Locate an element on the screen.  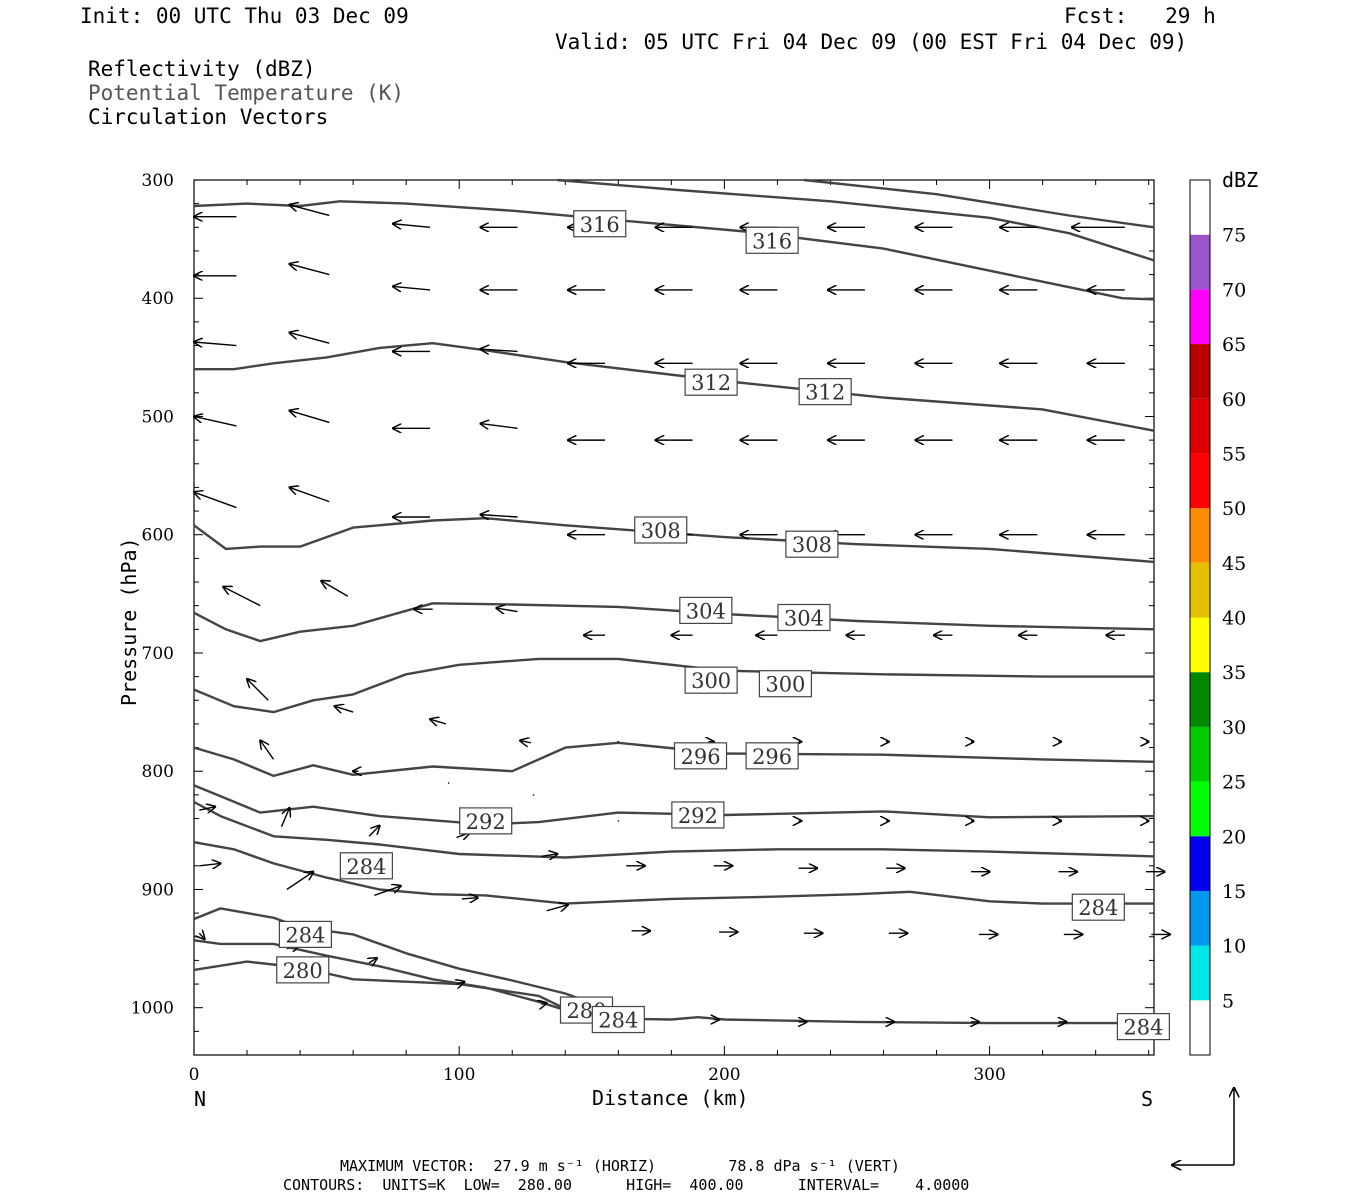
y-tick-label: 1000 is located at coordinates (152, 1009).